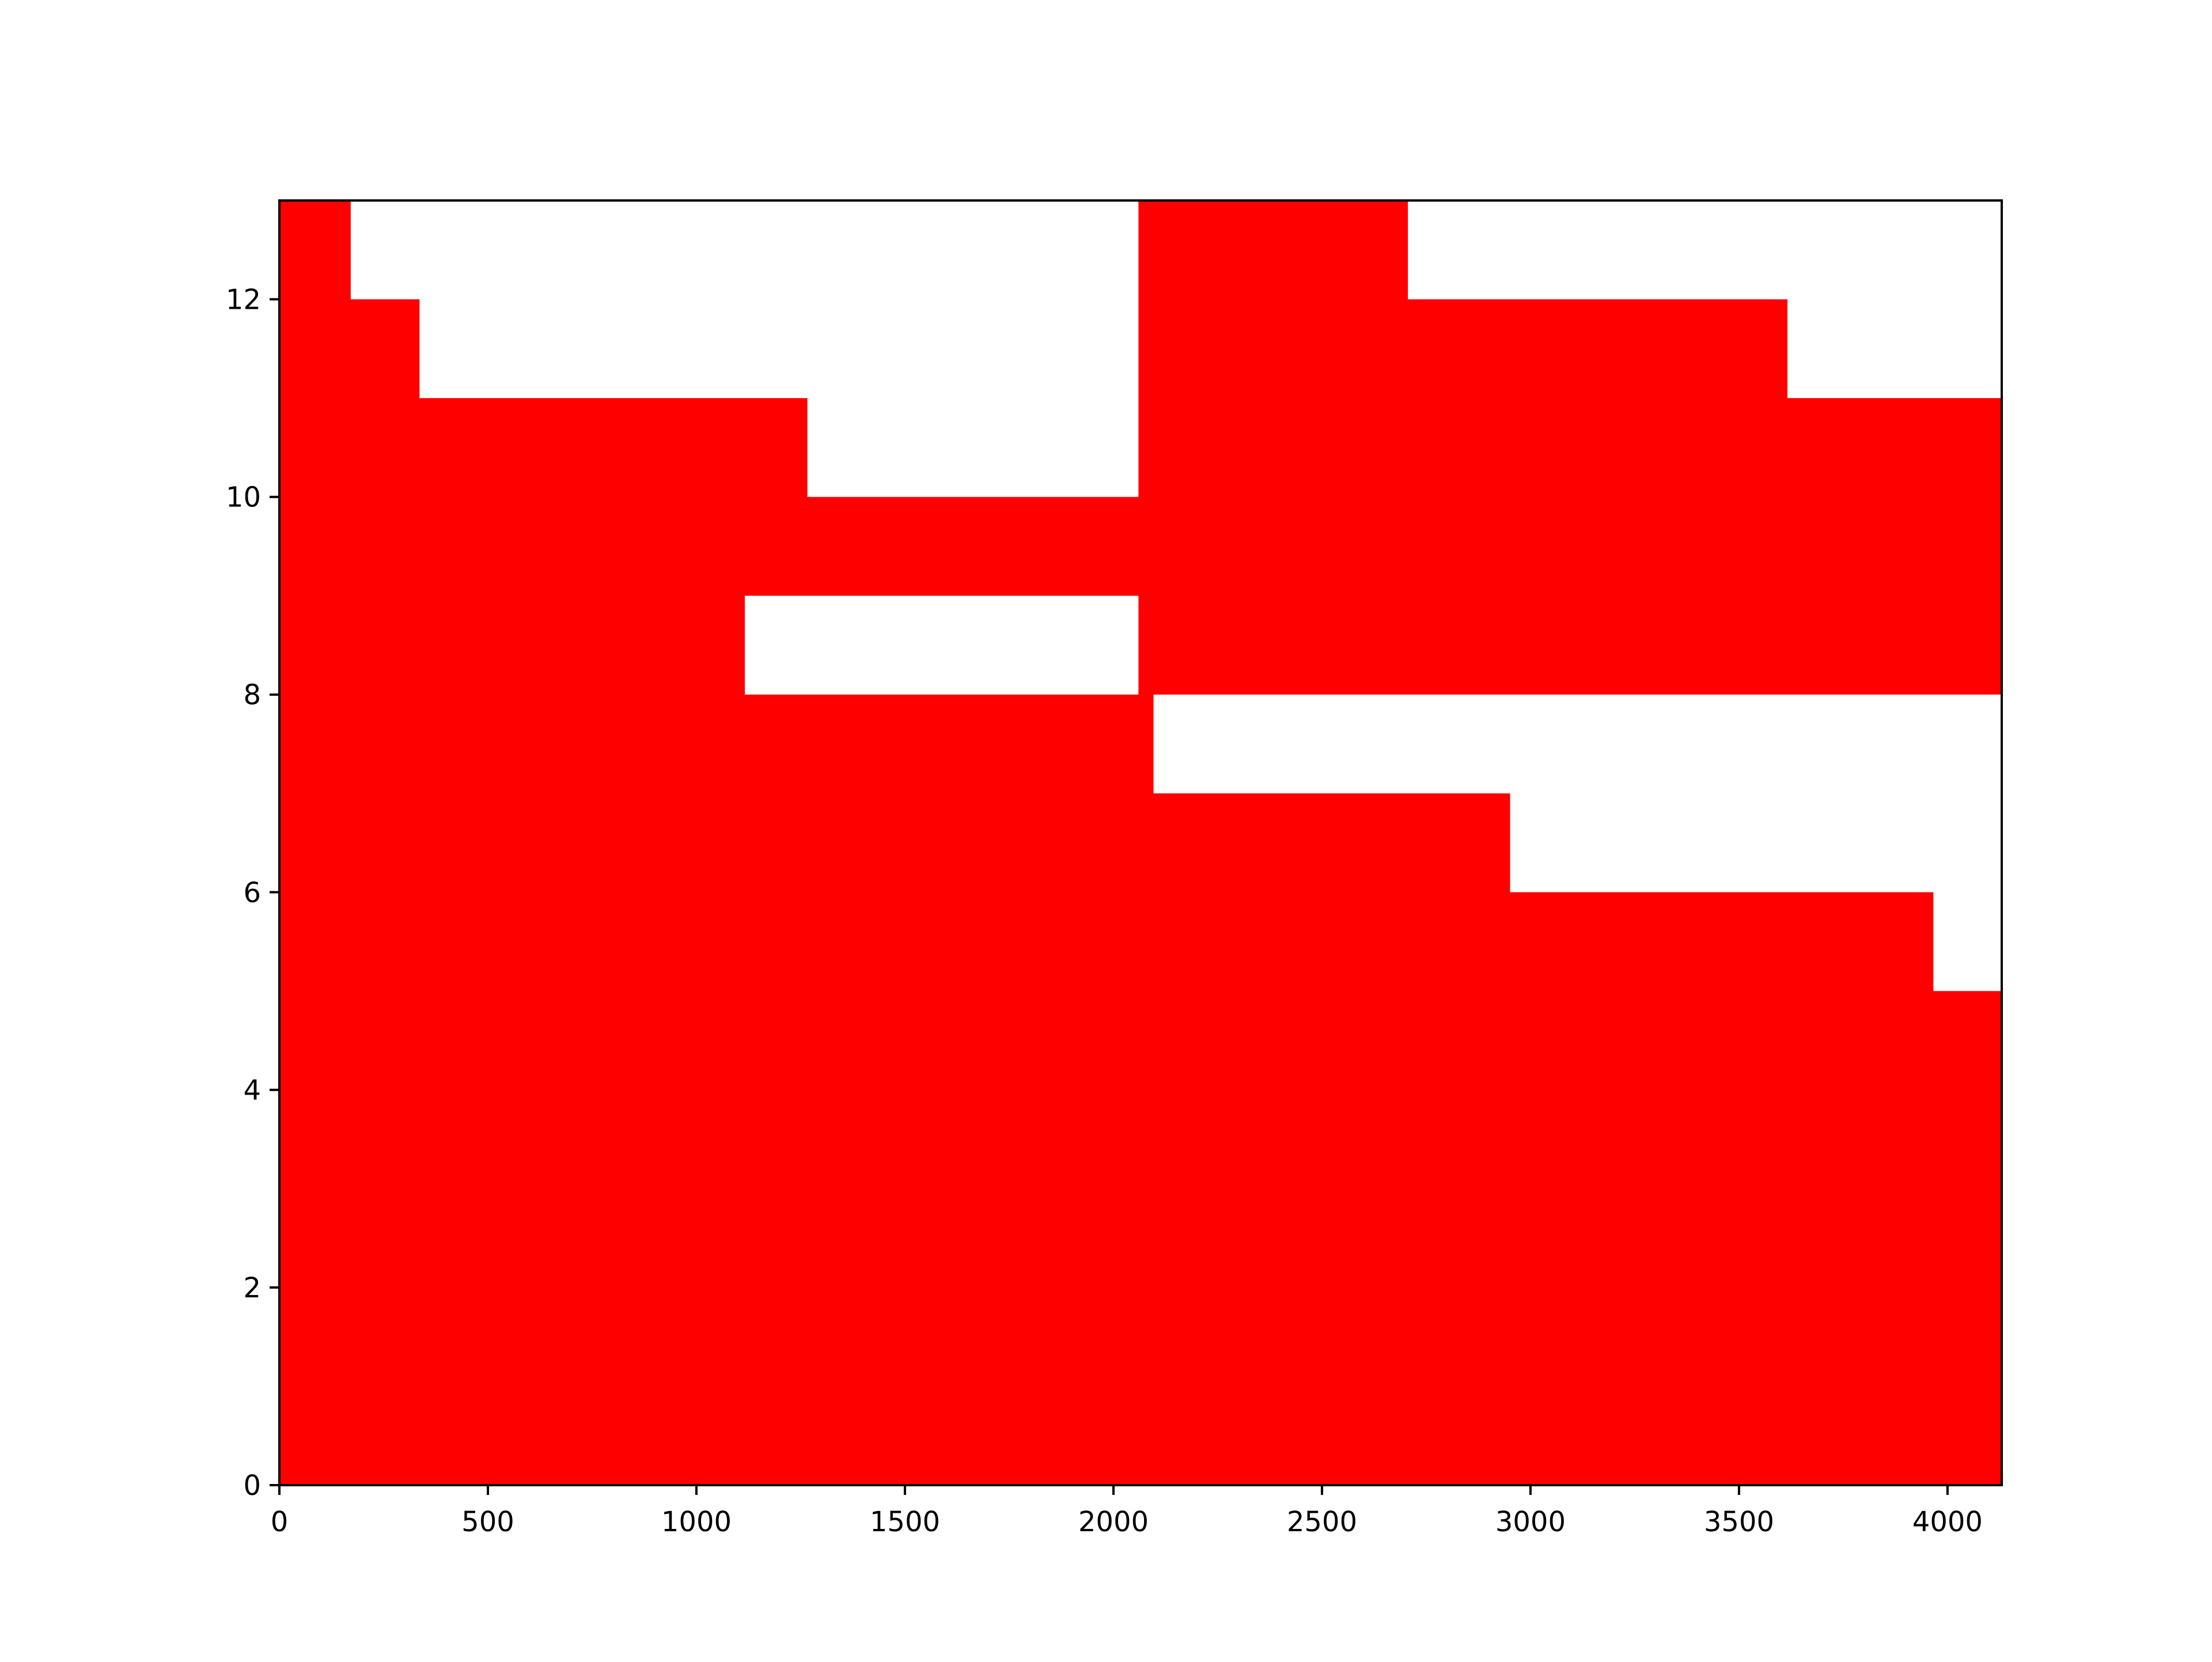  Describe the element at coordinates (905, 1522) in the screenshot. I see `x-tick-label-3: 1500` at that location.